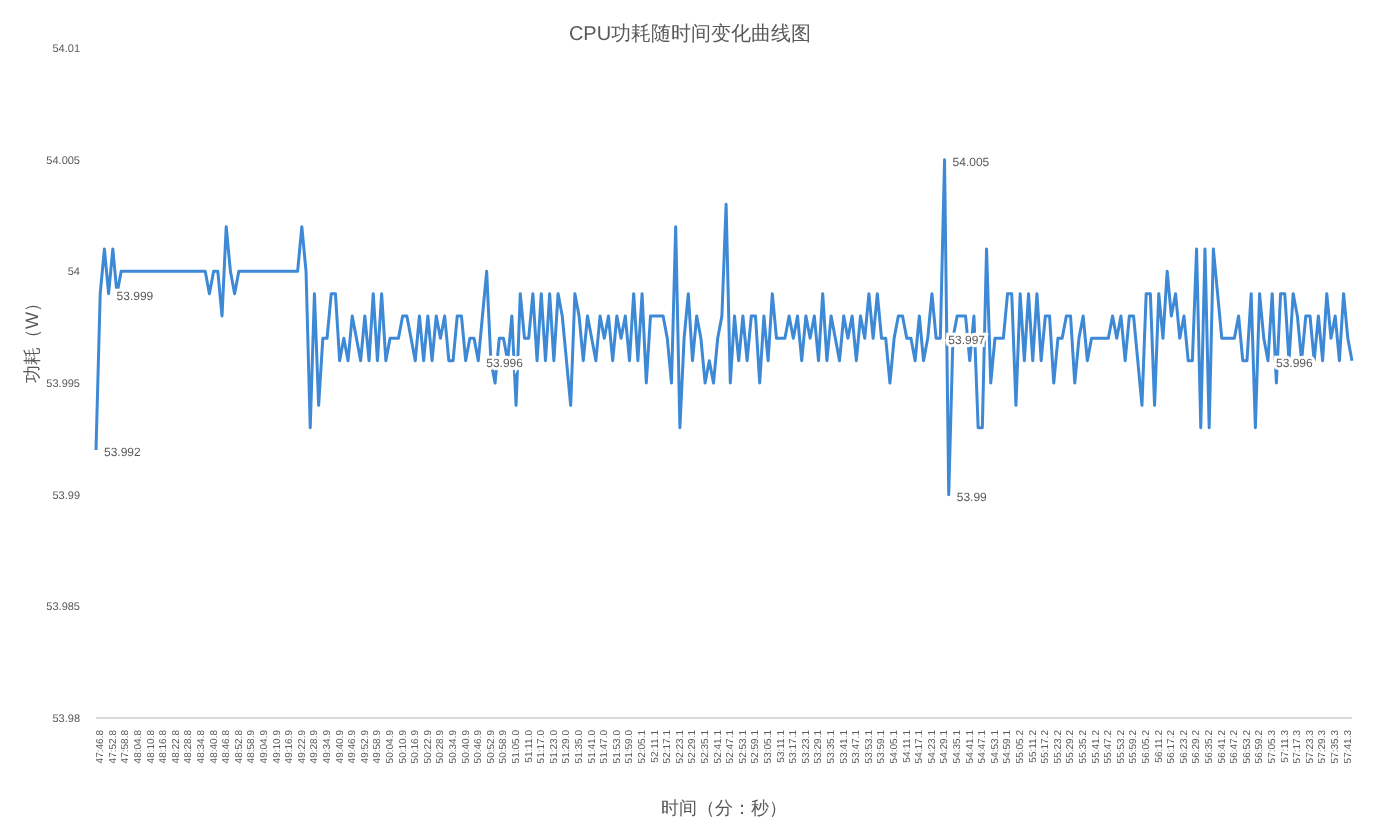 This screenshot has width=1380, height=838. What do you see at coordinates (32, 338) in the screenshot?
I see `y-axis-title: 功耗（W）` at bounding box center [32, 338].